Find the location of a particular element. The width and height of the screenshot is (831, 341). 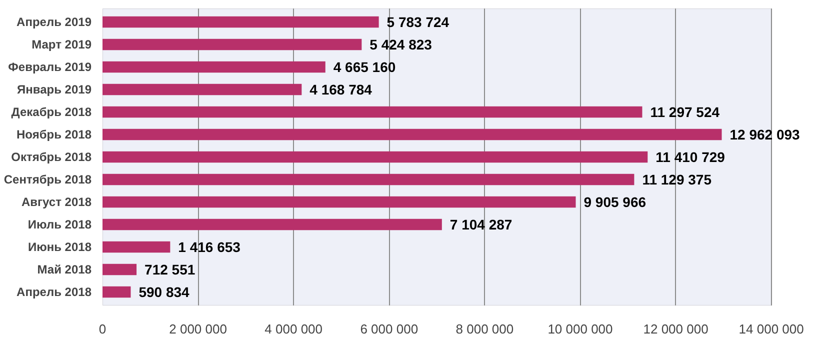

y-tick-label: Июль 2018 is located at coordinates (60, 225).